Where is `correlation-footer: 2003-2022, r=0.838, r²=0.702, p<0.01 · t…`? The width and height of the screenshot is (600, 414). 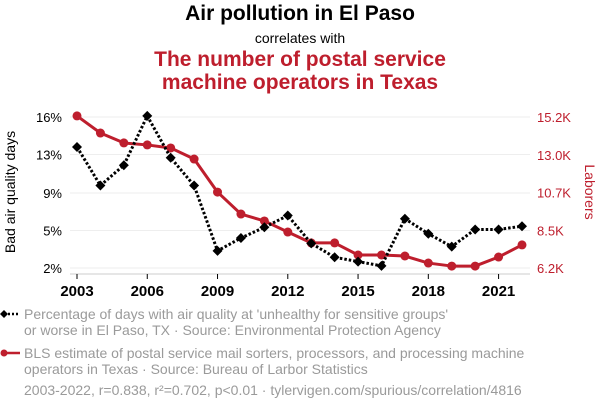 correlation-footer: 2003-2022, r=0.838, r²=0.702, p<0.01 · t… is located at coordinates (273, 390).